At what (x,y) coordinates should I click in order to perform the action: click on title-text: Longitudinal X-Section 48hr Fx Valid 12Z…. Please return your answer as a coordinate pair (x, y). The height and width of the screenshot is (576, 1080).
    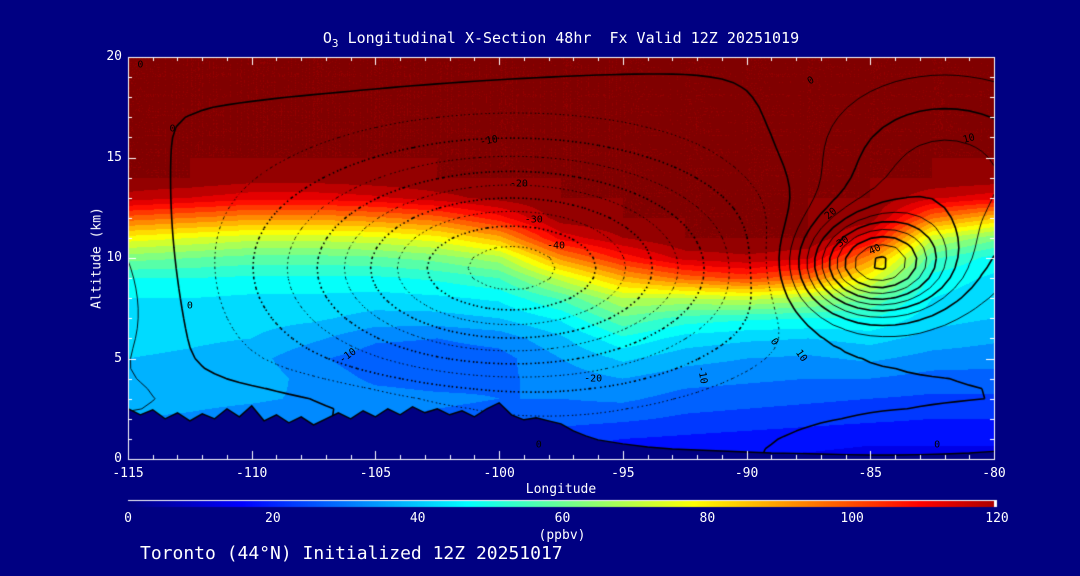
    Looking at the image, I should click on (569, 38).